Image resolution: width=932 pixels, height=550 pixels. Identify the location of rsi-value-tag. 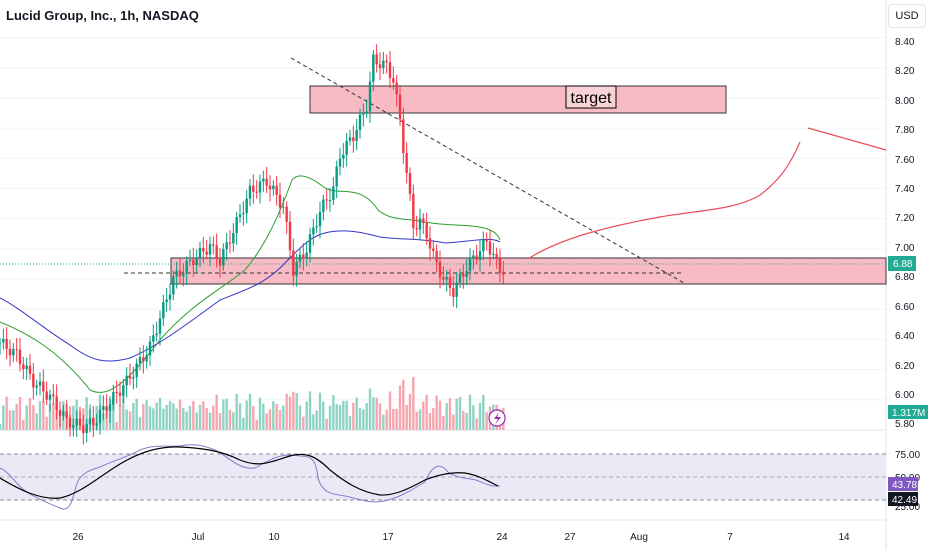
(903, 484).